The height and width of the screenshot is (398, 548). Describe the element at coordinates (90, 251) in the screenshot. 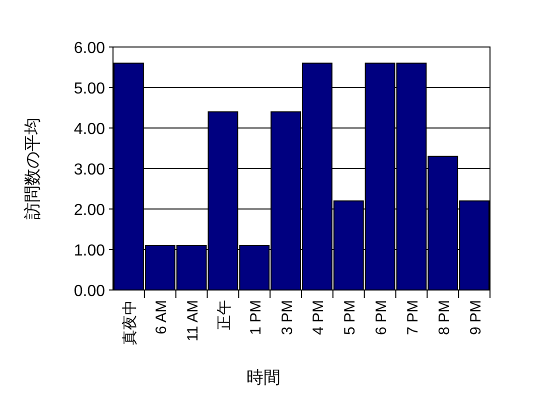

I see `y-tick-label: 1.00` at that location.